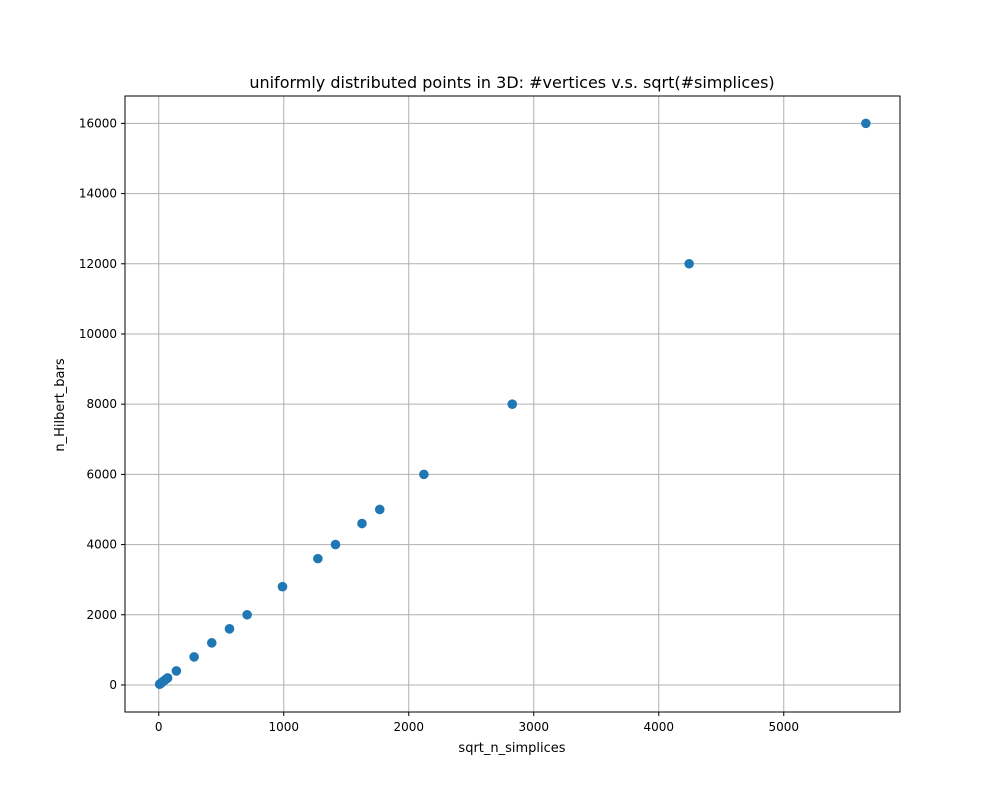 Image resolution: width=1000 pixels, height=800 pixels. I want to click on x-tick-label: 1000, so click(283, 727).